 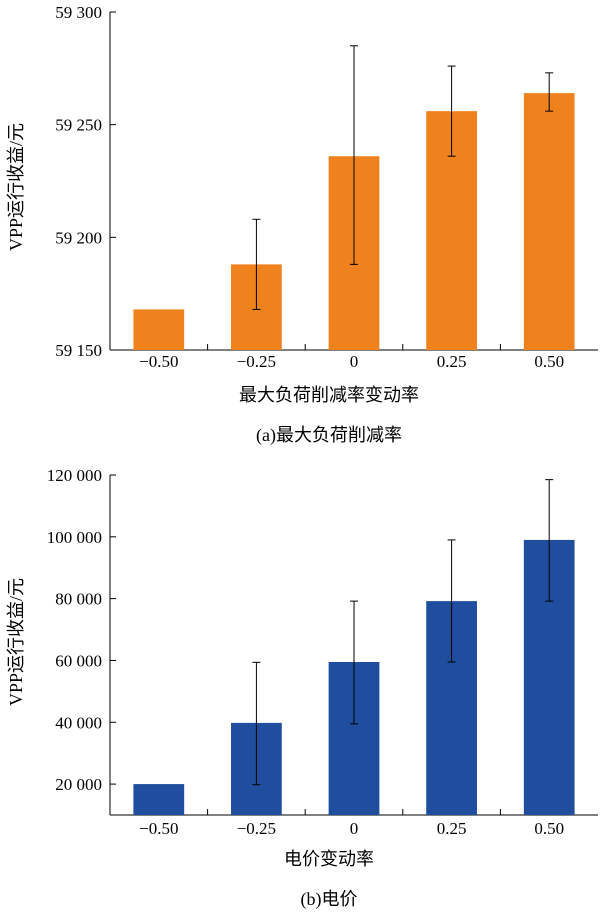 What do you see at coordinates (354, 361) in the screenshot?
I see `chart-a-xtick-label: 0` at bounding box center [354, 361].